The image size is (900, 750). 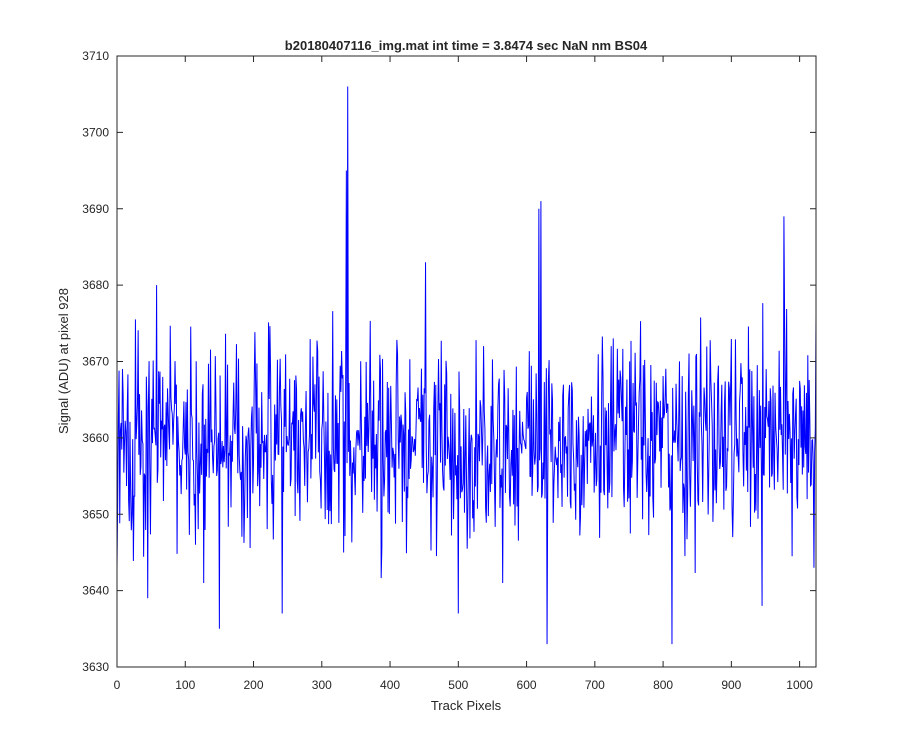 I want to click on x-tick-label: 1000, so click(x=799, y=685).